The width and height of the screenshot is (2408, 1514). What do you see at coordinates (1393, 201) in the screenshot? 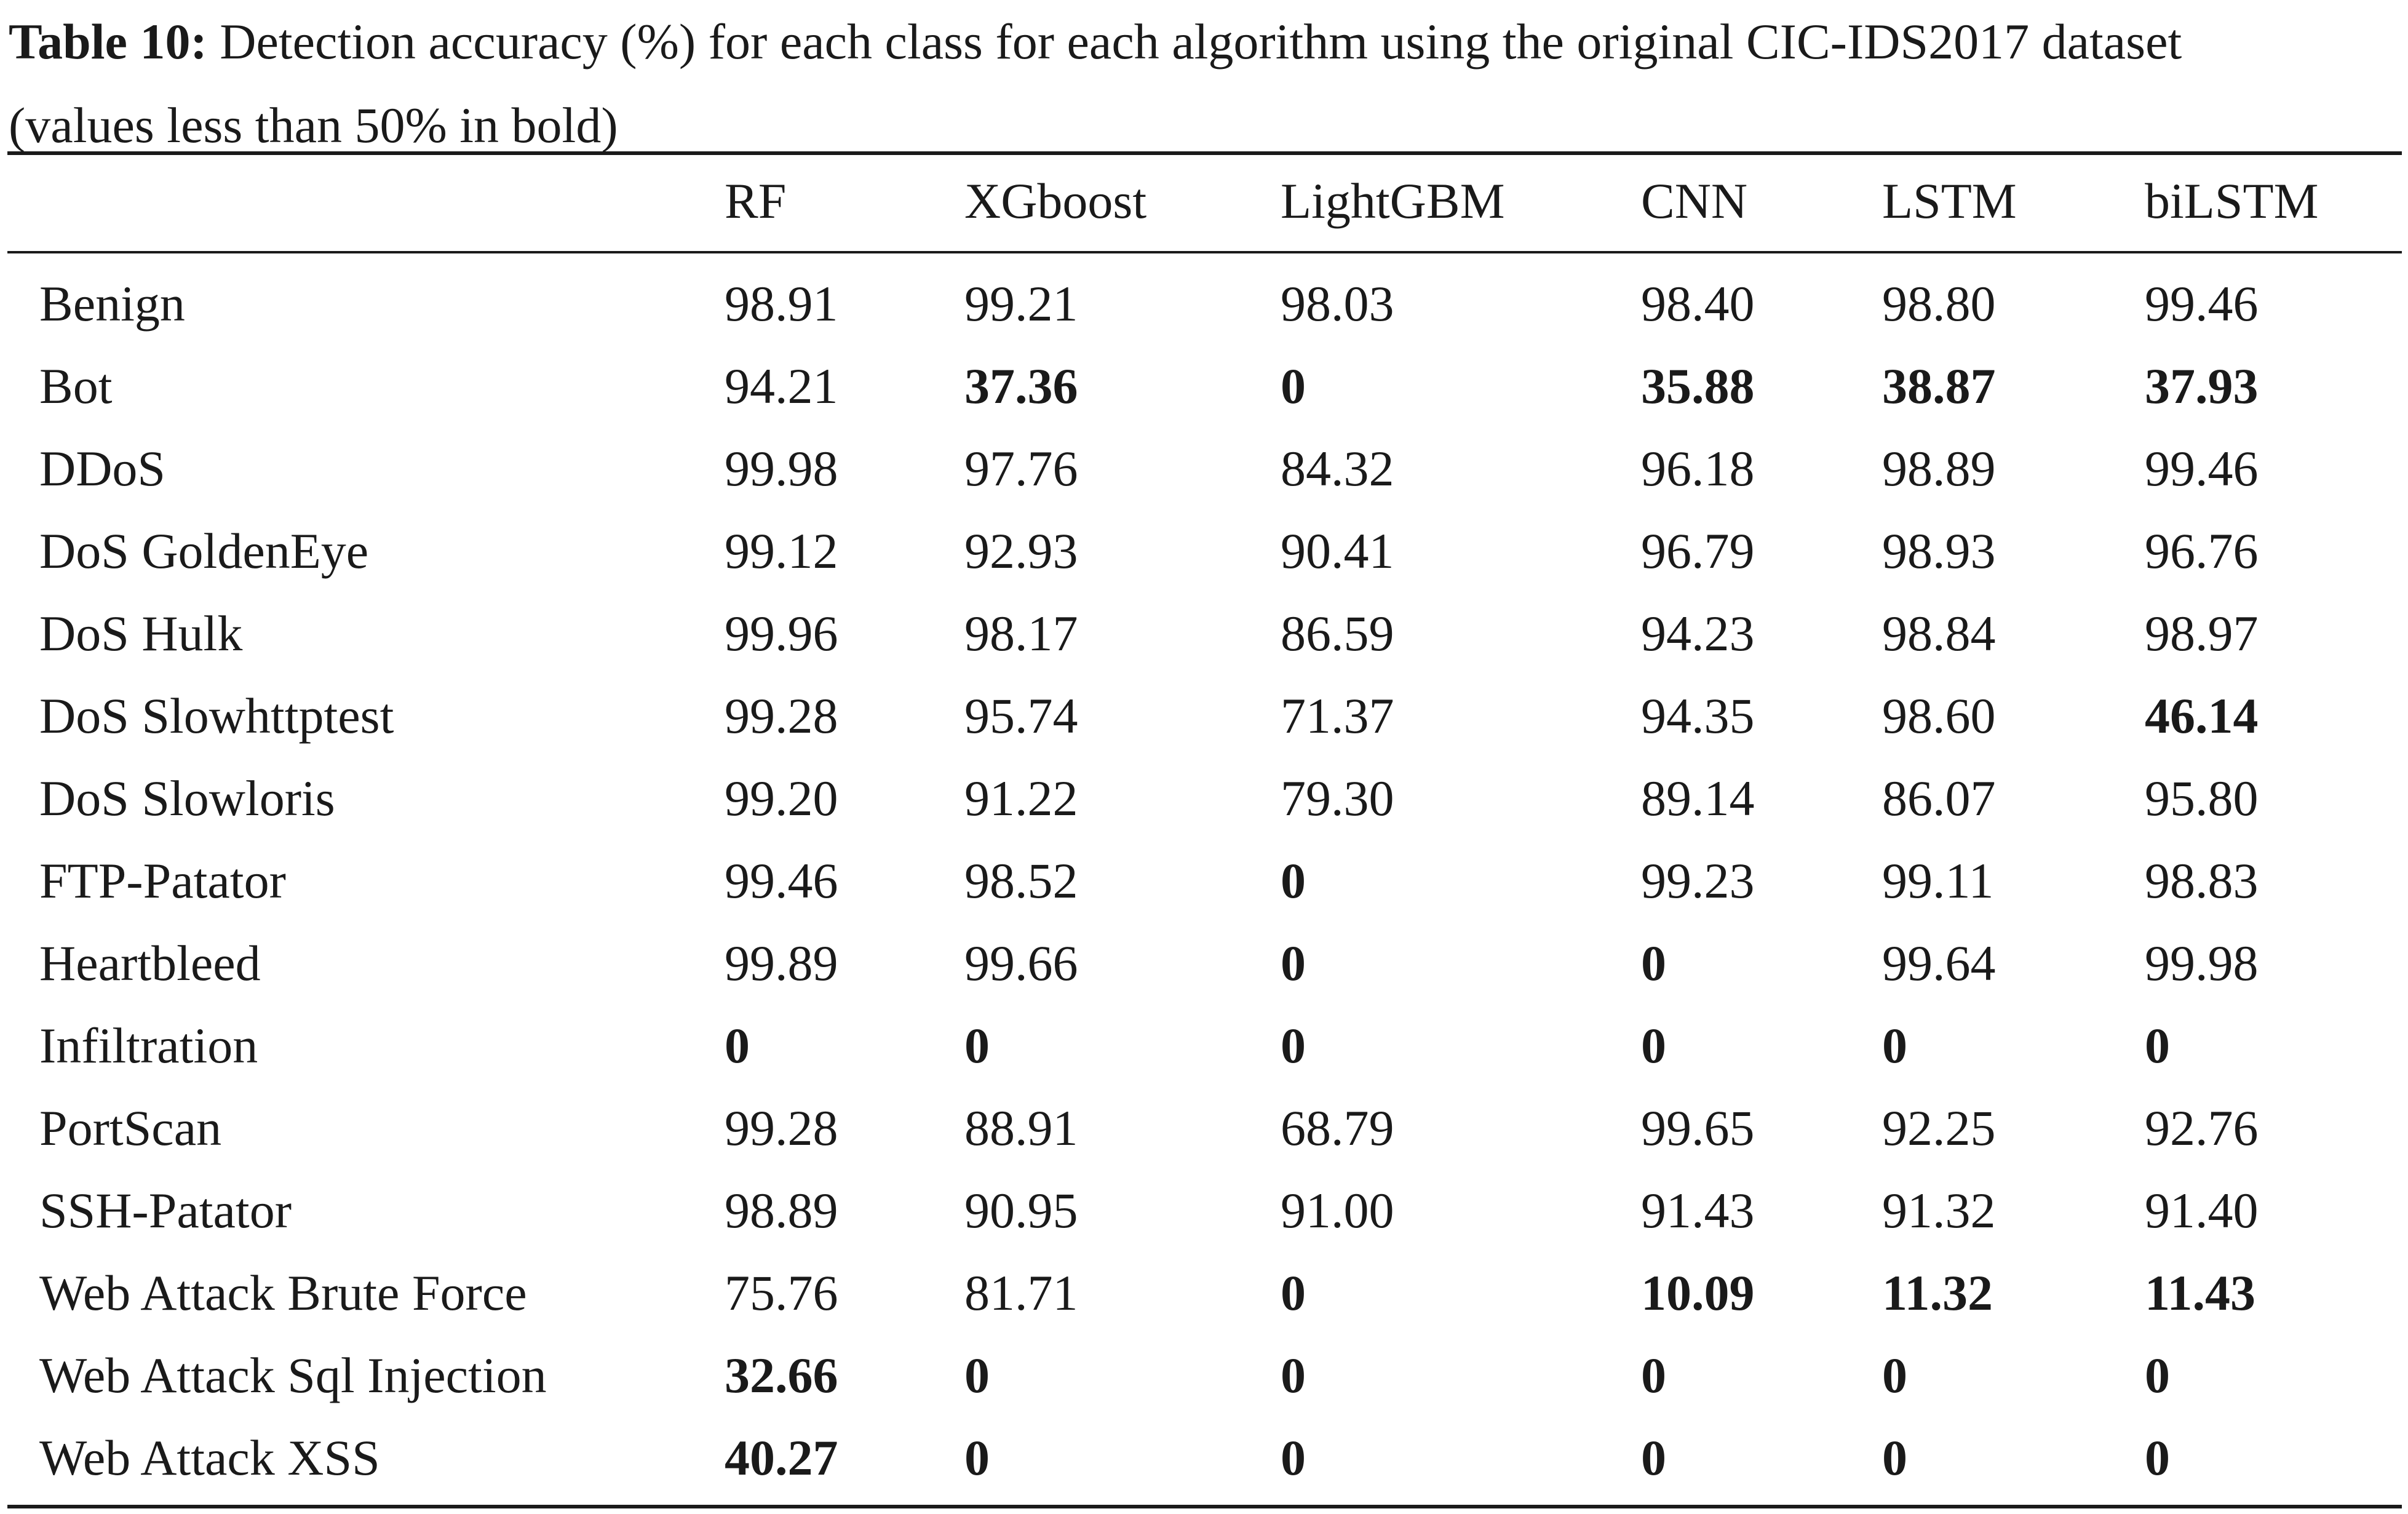
I see `column-header: LightGBM` at bounding box center [1393, 201].